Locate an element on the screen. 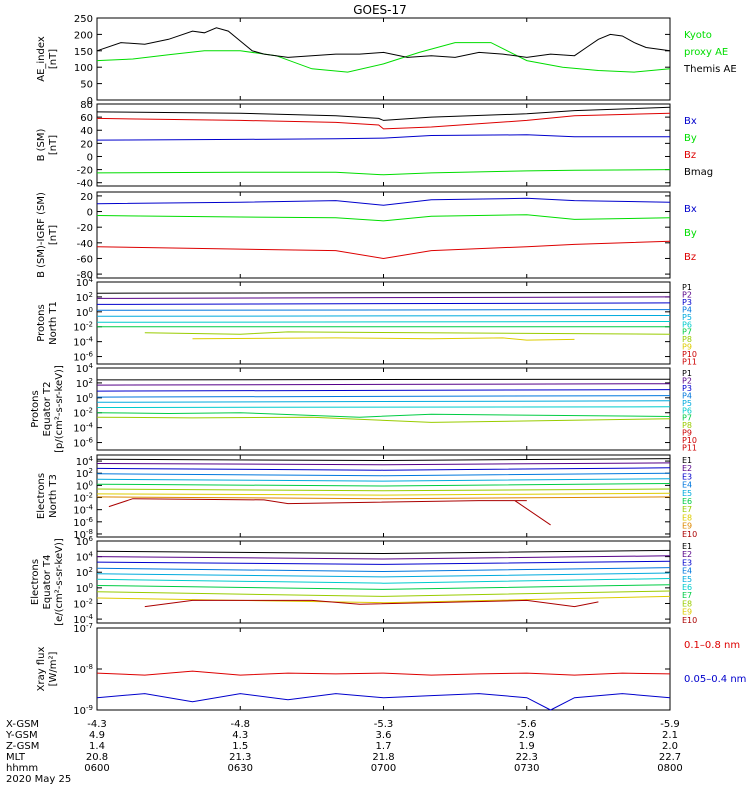 The height and width of the screenshot is (800, 750). y-tick-label-ee: 10⁴ is located at coordinates (85, 557).